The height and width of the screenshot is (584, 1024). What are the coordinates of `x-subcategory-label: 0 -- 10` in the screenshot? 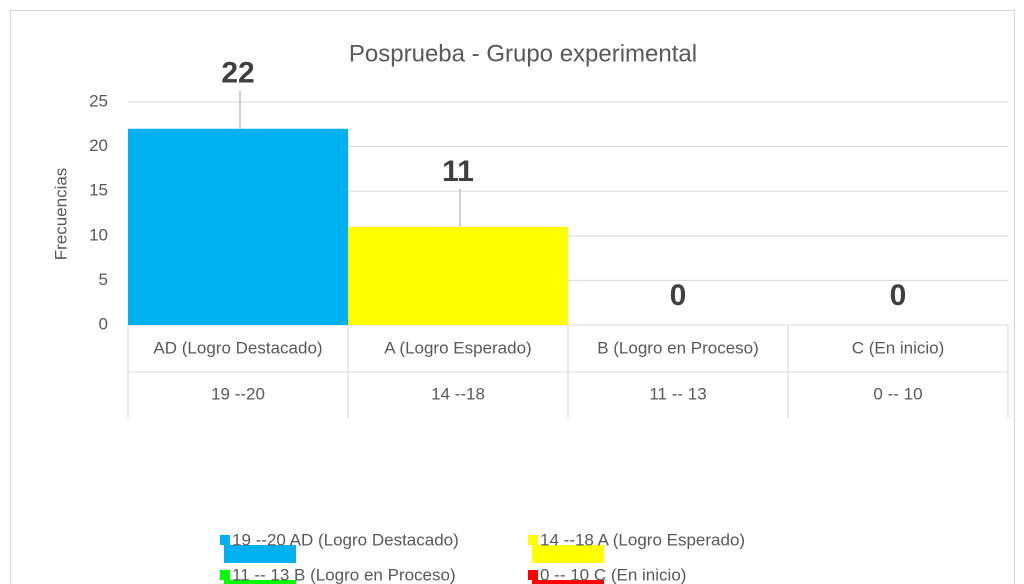 It's located at (897, 393).